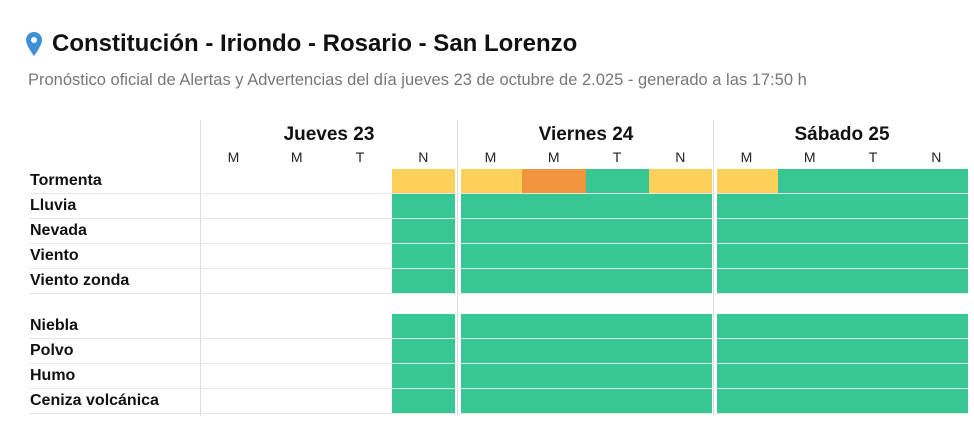 The width and height of the screenshot is (974, 427). I want to click on hazard-label: Humo, so click(115, 376).